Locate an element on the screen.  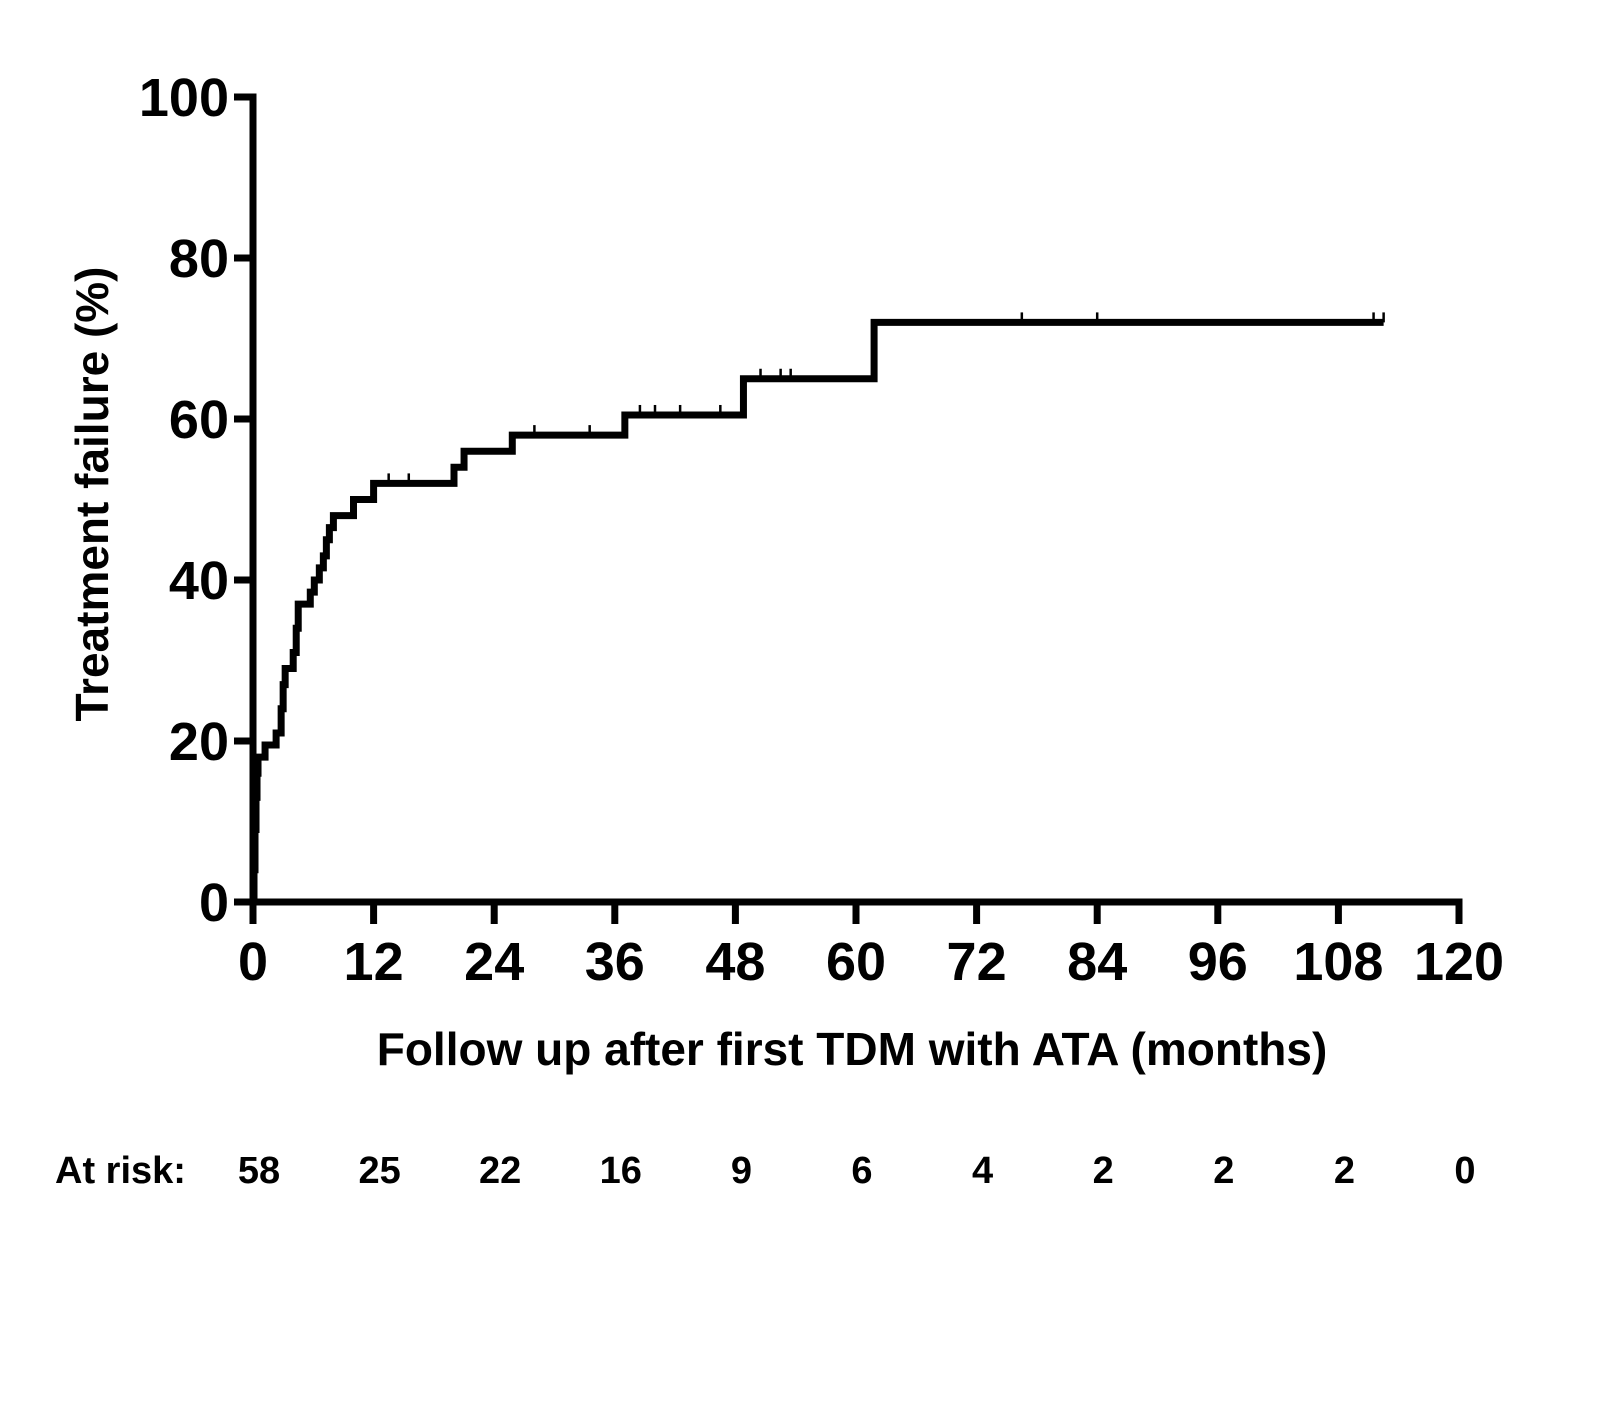
x-tick-label: 36 is located at coordinates (615, 962).